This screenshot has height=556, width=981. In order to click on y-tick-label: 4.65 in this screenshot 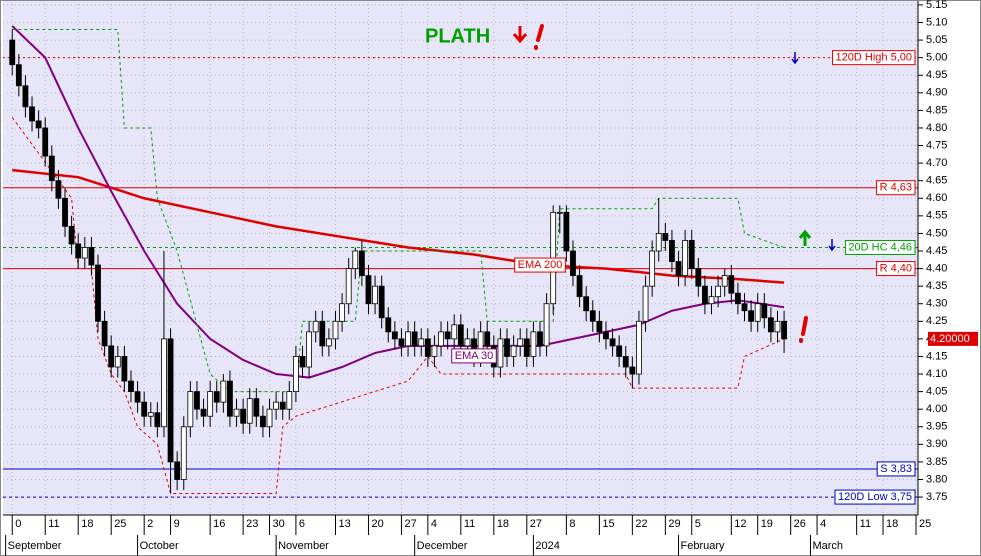, I will do `click(936, 181)`.